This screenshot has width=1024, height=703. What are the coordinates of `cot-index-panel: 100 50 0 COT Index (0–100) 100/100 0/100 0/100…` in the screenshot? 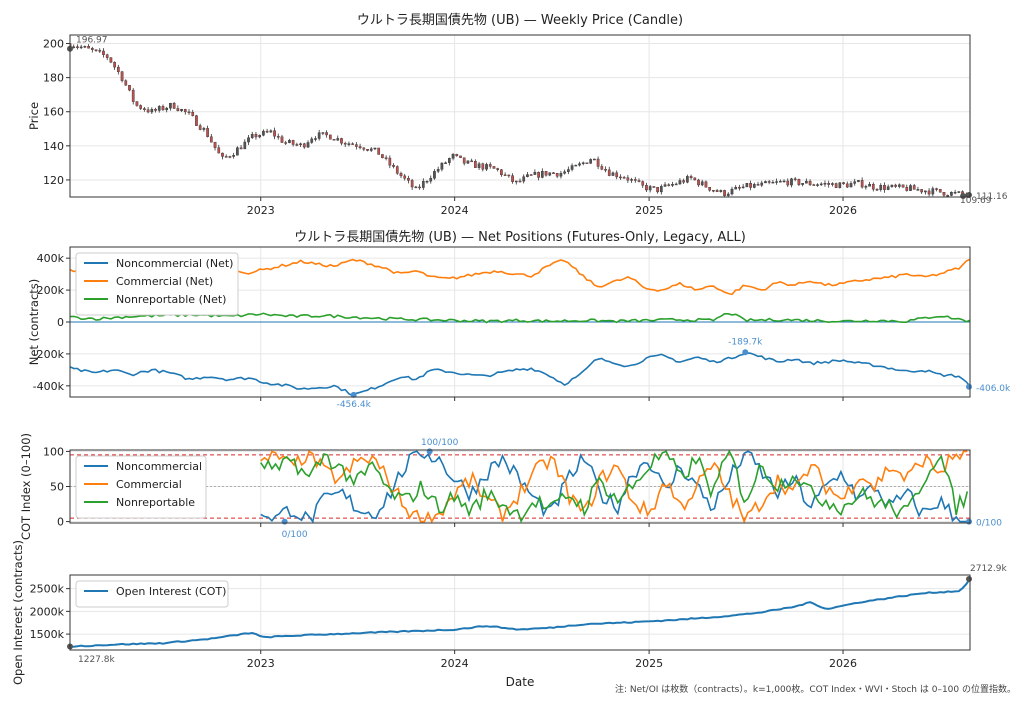 It's located at (510, 486).